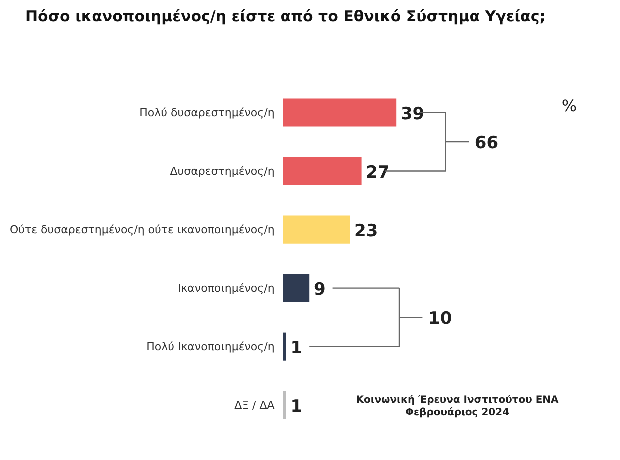 This screenshot has width=620, height=460. Describe the element at coordinates (320, 290) in the screenshot. I see `data-label: 9` at that location.